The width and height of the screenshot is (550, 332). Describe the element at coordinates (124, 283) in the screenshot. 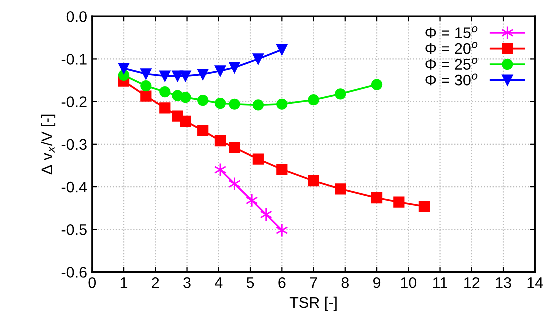

I see `x-tick-label: 1` at that location.